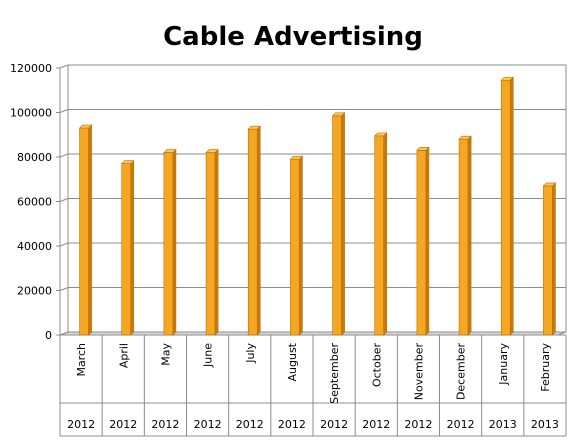 This screenshot has height=442, width=586. I want to click on x-tick-label: December, so click(461, 372).